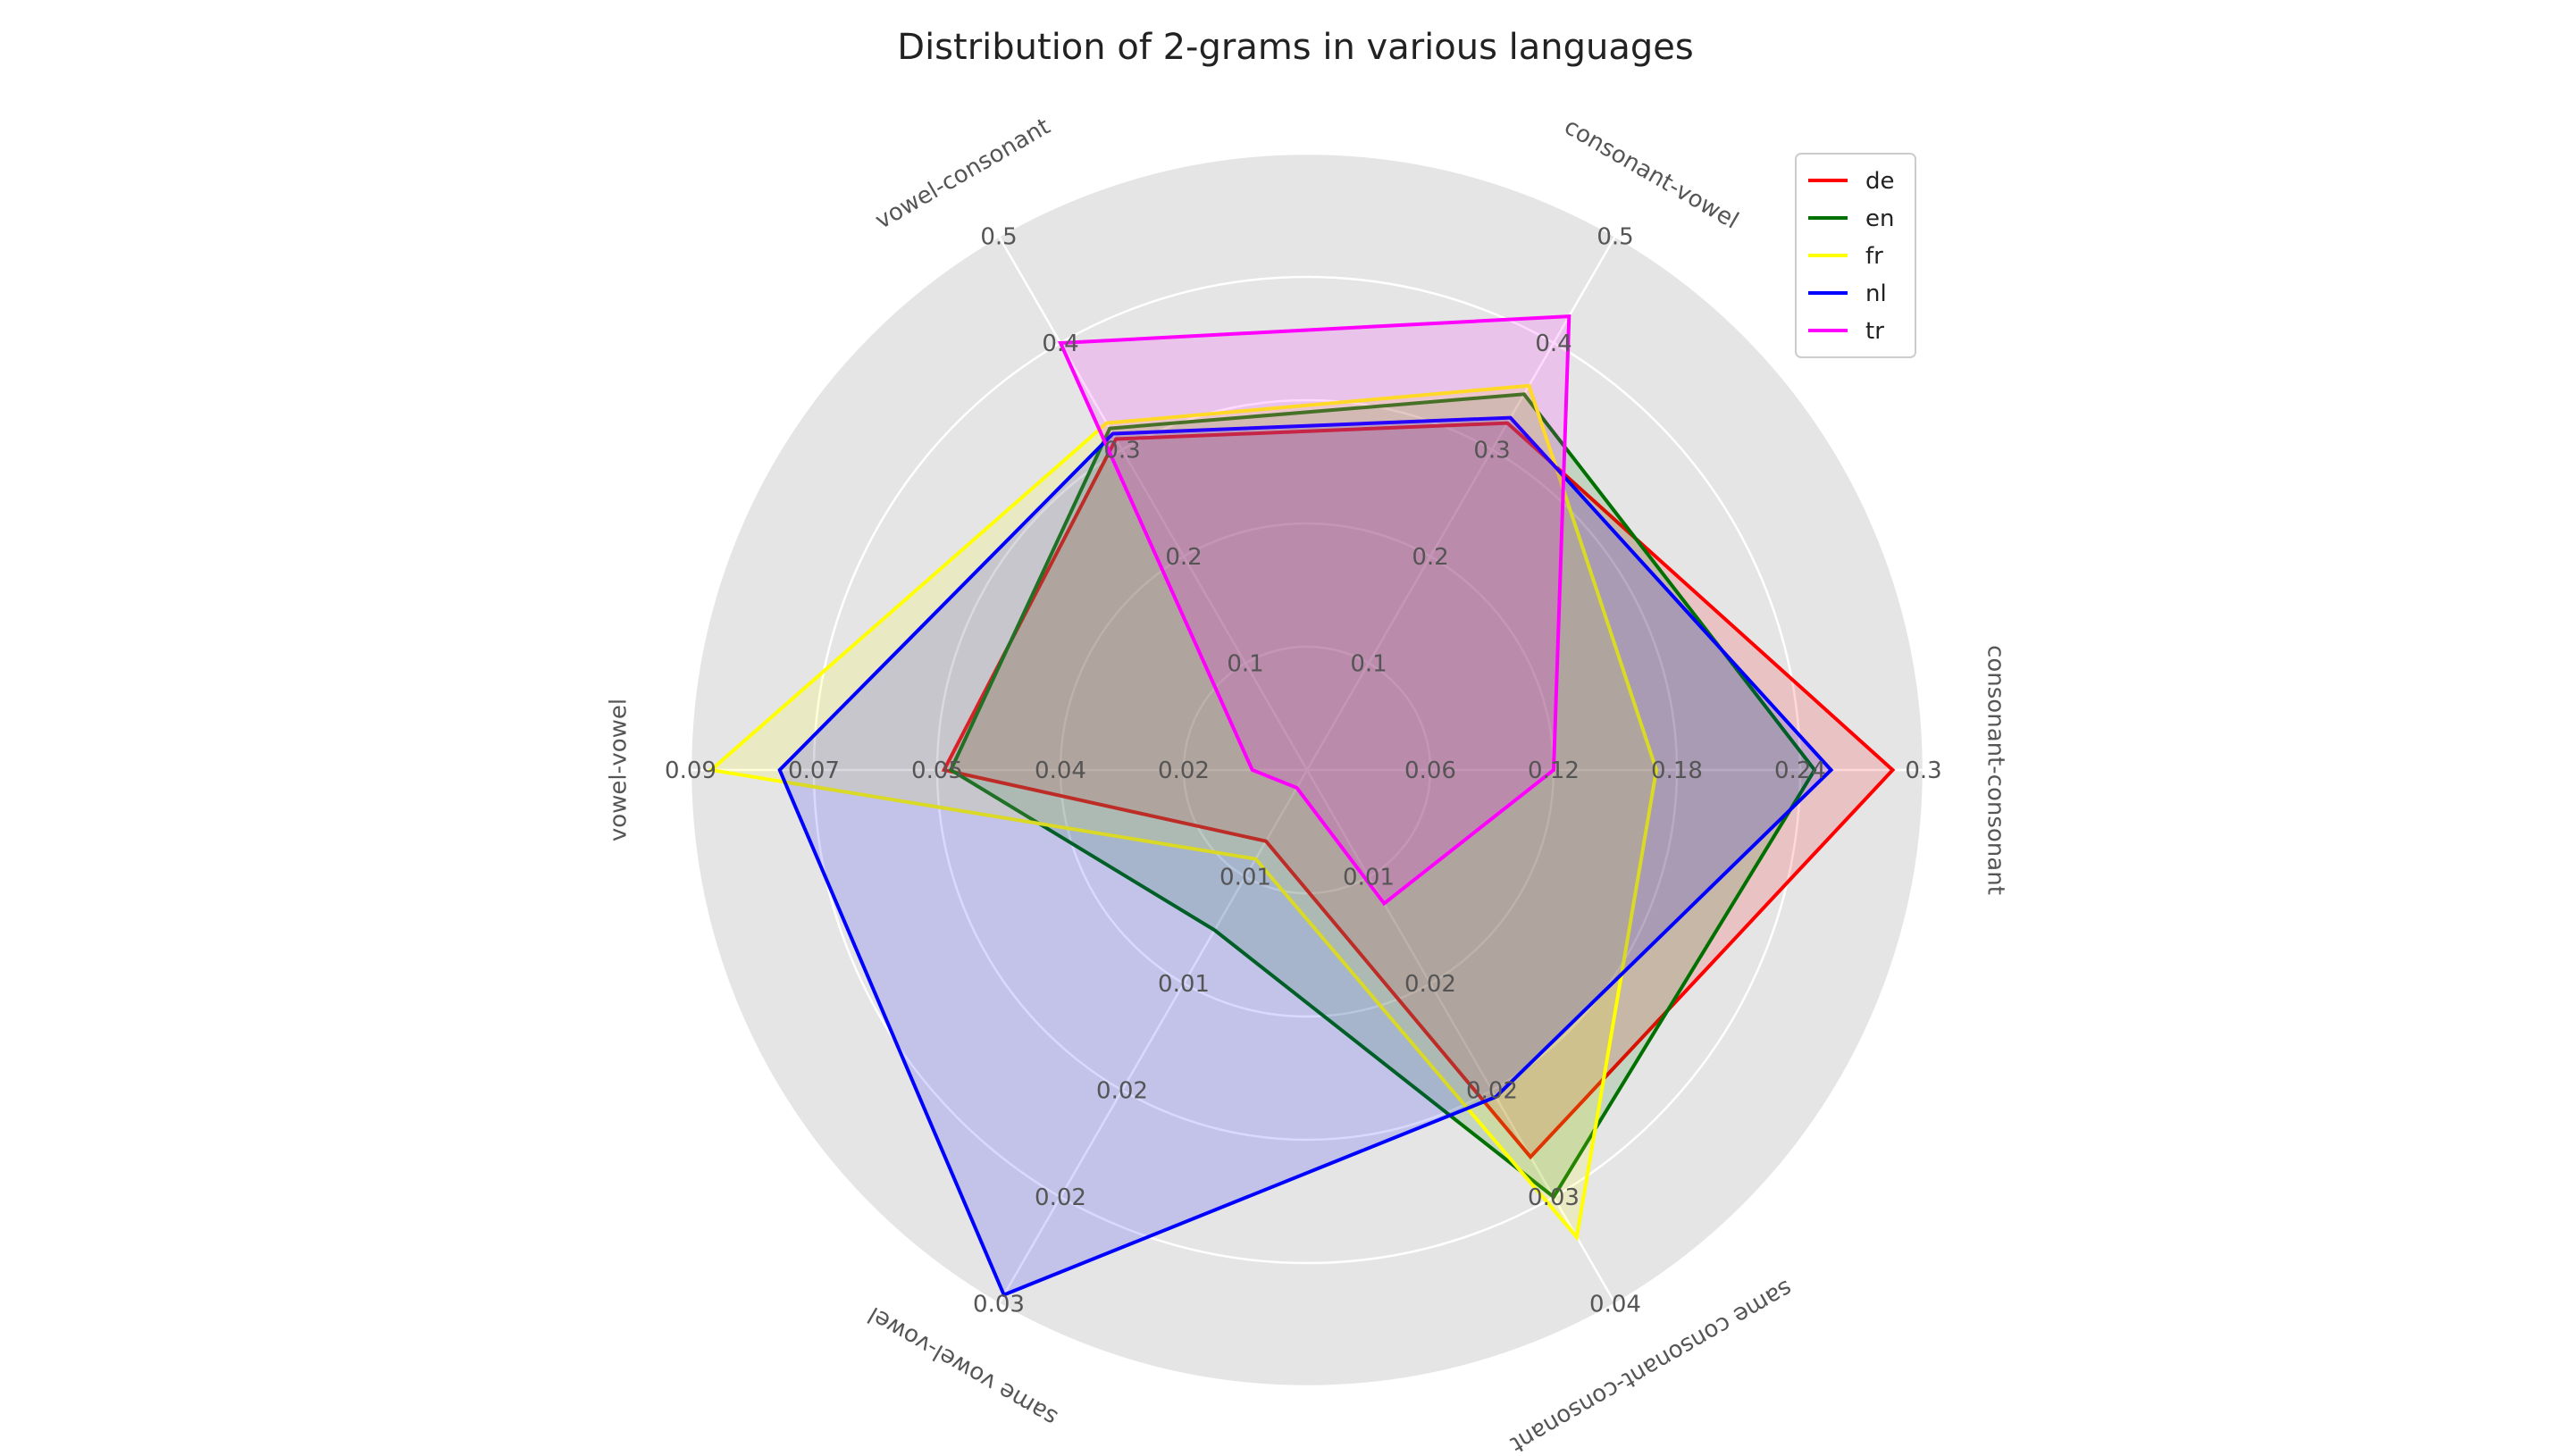 The height and width of the screenshot is (1456, 2573). I want to click on legend-label-fr: fr, so click(1874, 256).